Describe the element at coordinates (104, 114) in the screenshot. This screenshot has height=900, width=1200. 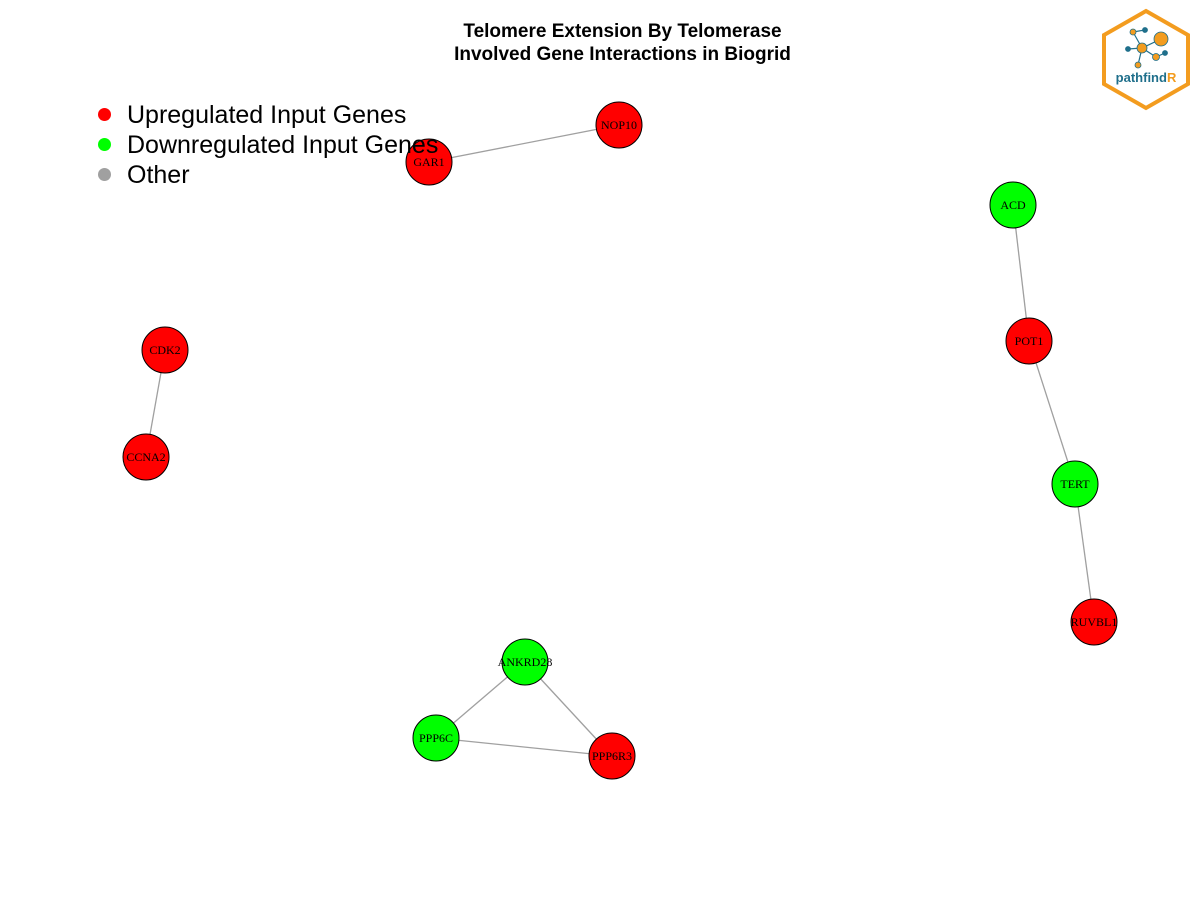
I see `legend-dot-upregulated` at that location.